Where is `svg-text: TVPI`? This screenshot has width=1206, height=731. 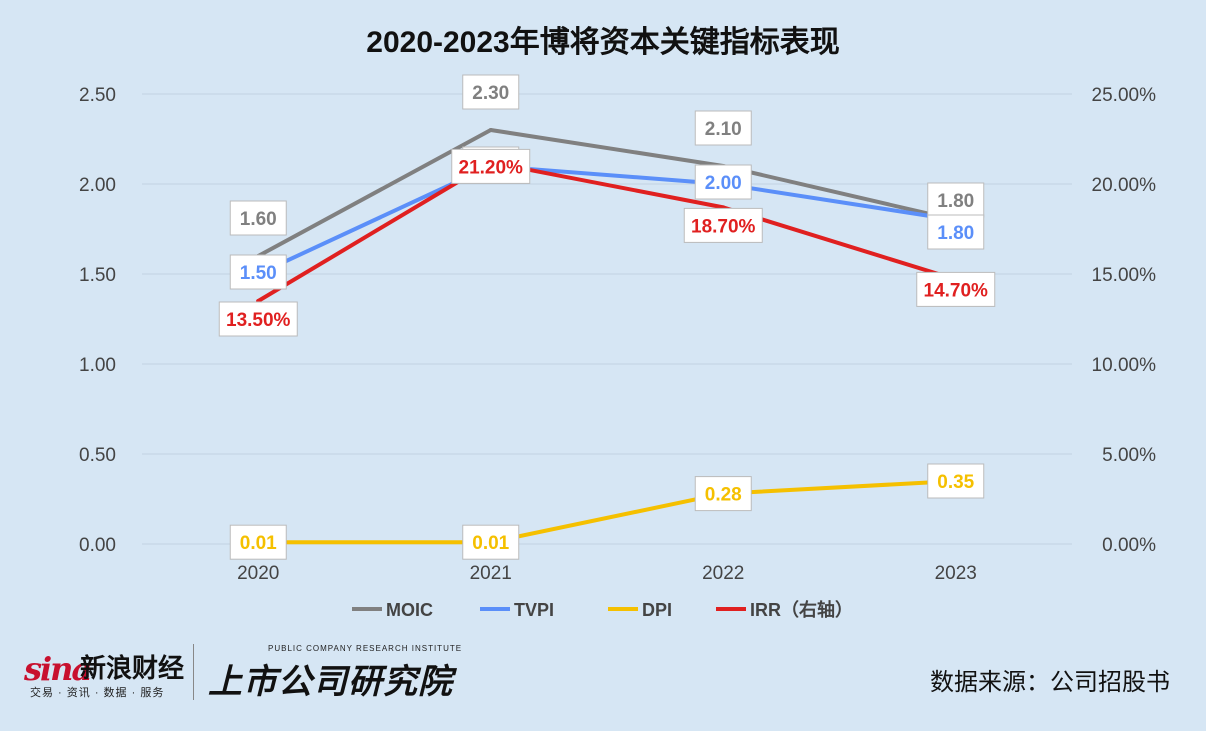
svg-text: TVPI is located at coordinates (534, 610).